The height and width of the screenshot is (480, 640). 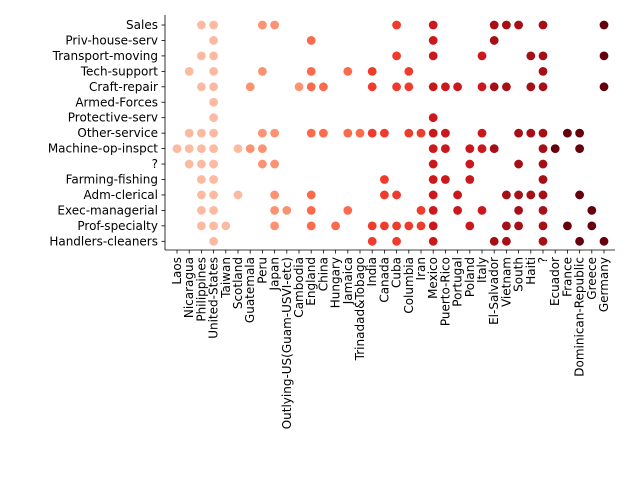 I want to click on y-tick-label-other-service: Other-service, so click(x=117, y=133).